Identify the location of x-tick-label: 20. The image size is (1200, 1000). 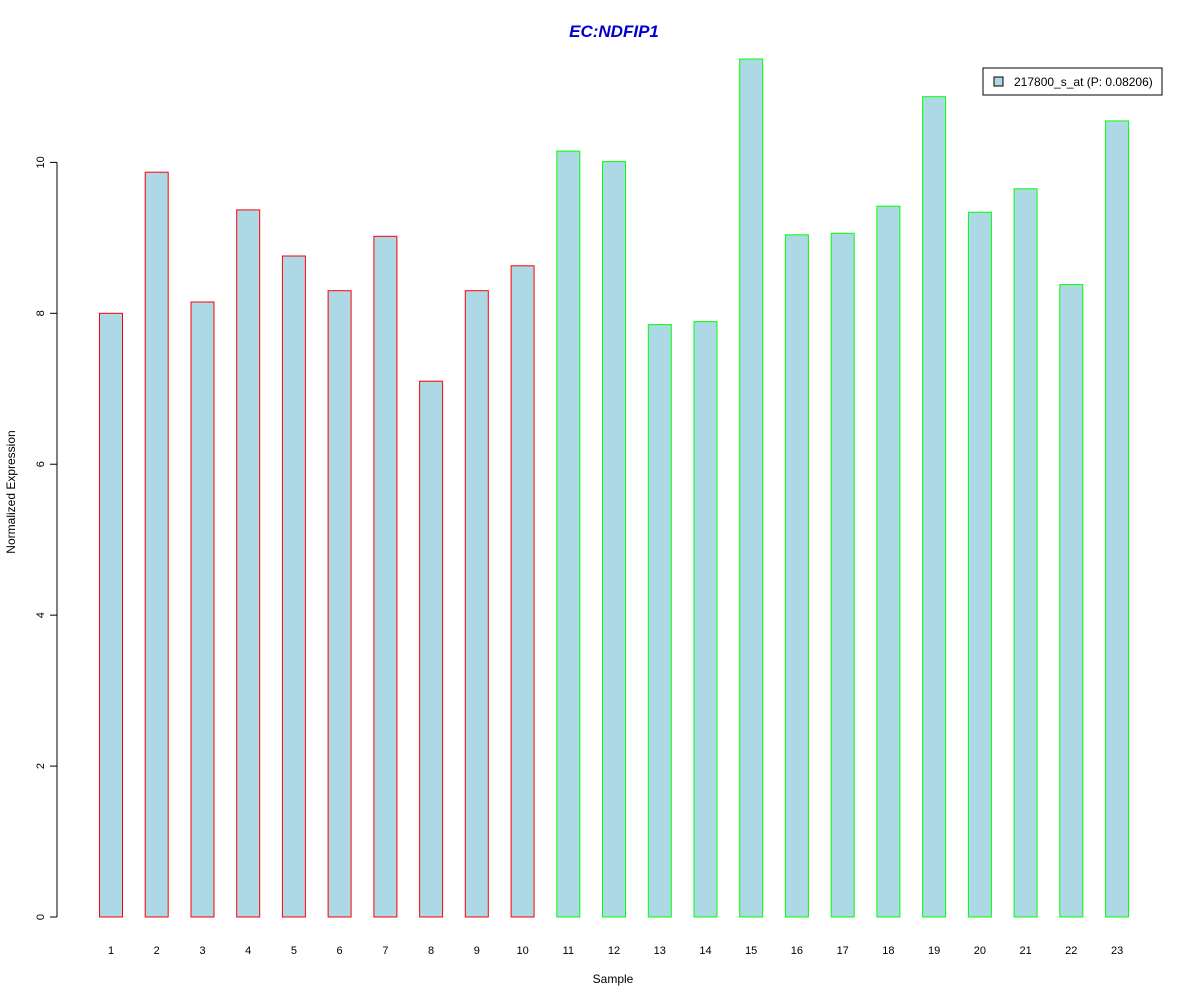
(980, 951).